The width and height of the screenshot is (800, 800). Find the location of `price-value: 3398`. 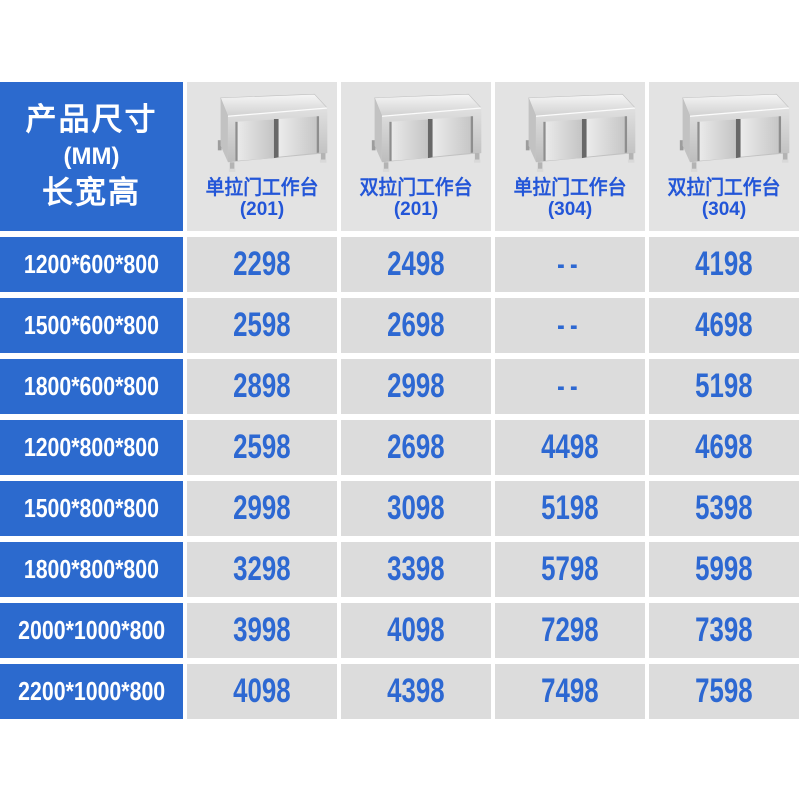

price-value: 3398 is located at coordinates (416, 569).